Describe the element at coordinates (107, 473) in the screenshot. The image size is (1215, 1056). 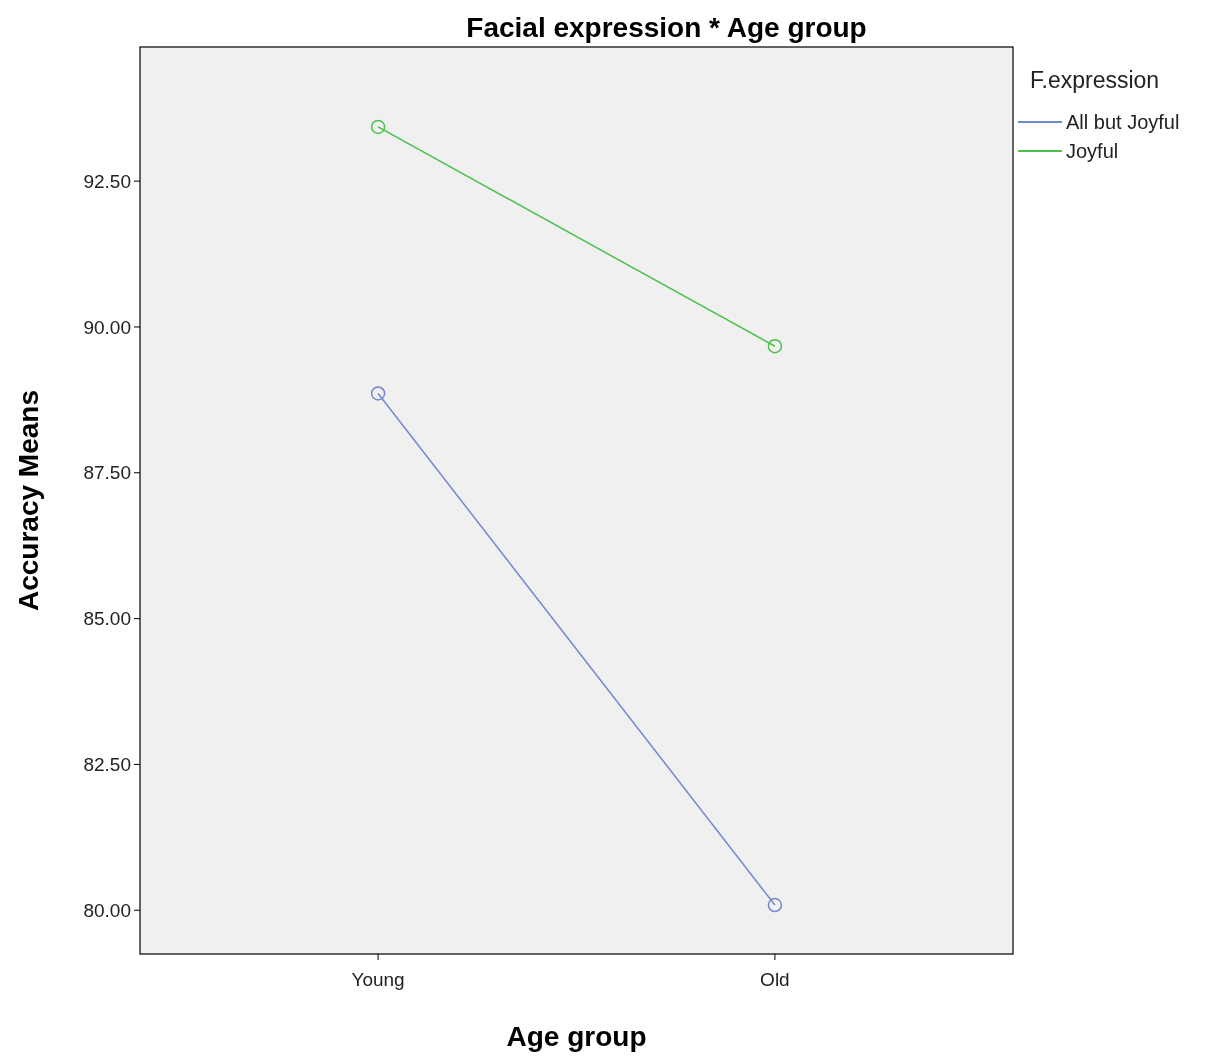
I see `y-tick-label: 87.50` at that location.